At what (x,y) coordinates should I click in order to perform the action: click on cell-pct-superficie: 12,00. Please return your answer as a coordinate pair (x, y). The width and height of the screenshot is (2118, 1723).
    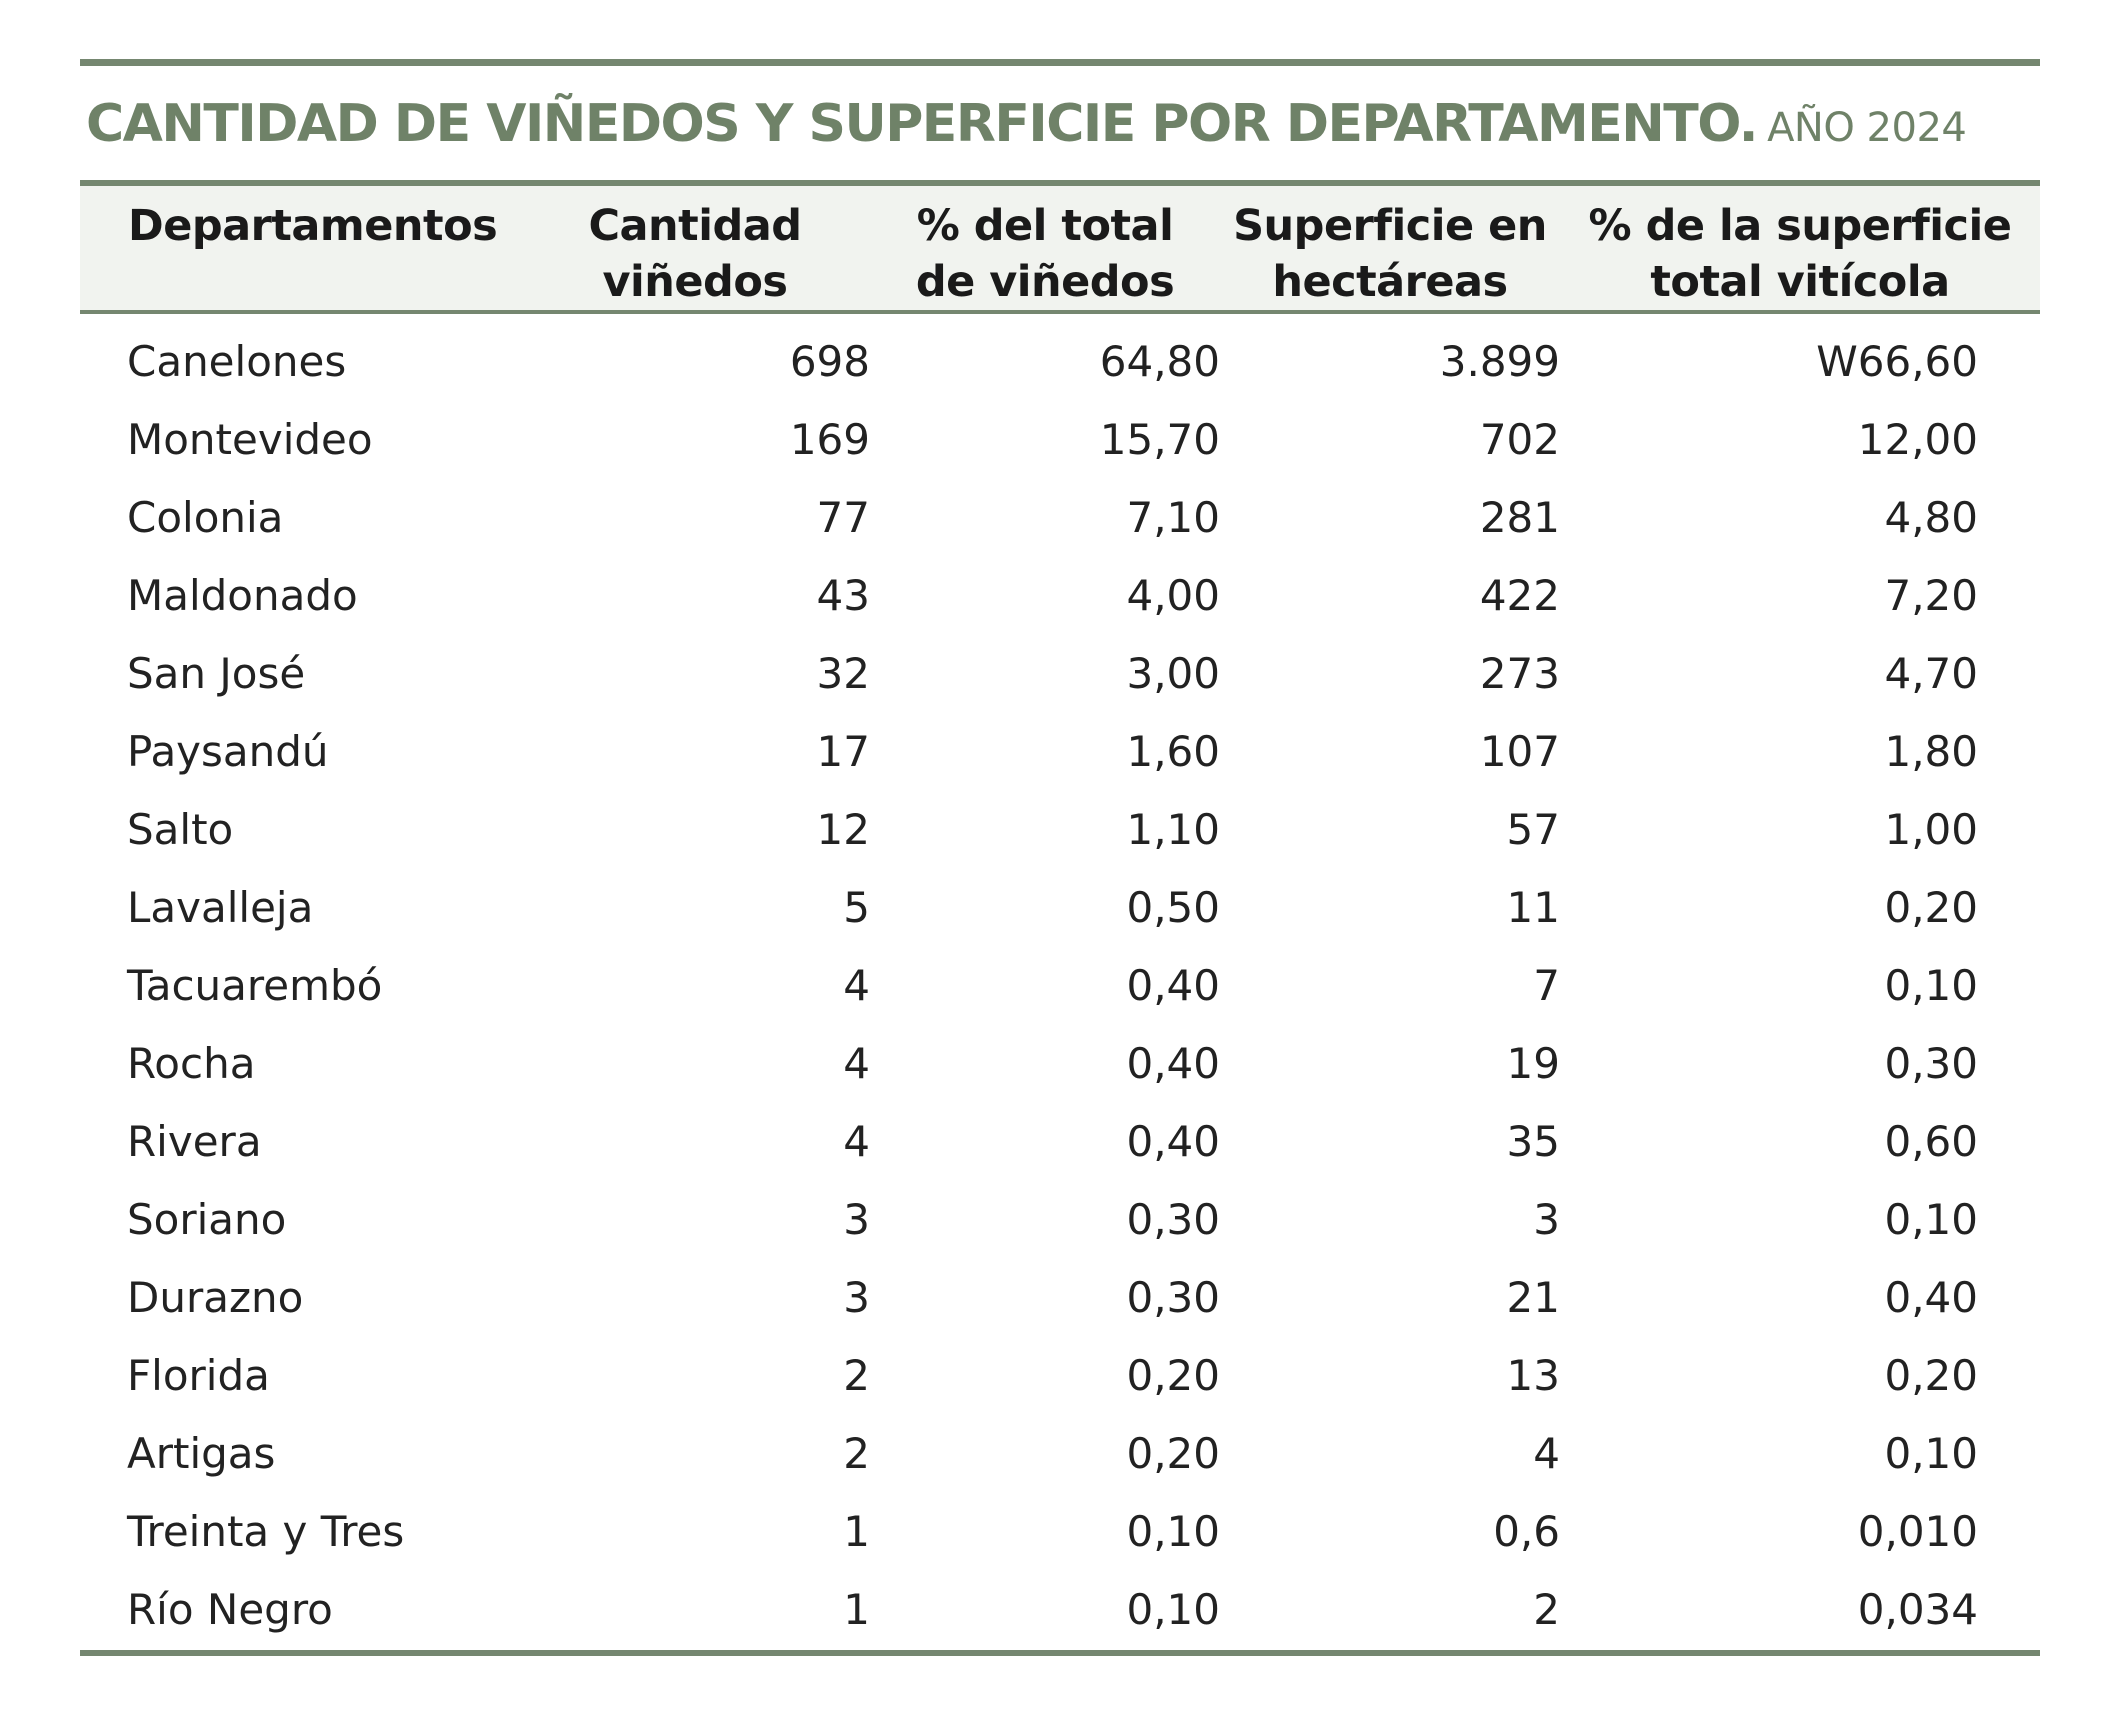
    Looking at the image, I should click on (1917, 439).